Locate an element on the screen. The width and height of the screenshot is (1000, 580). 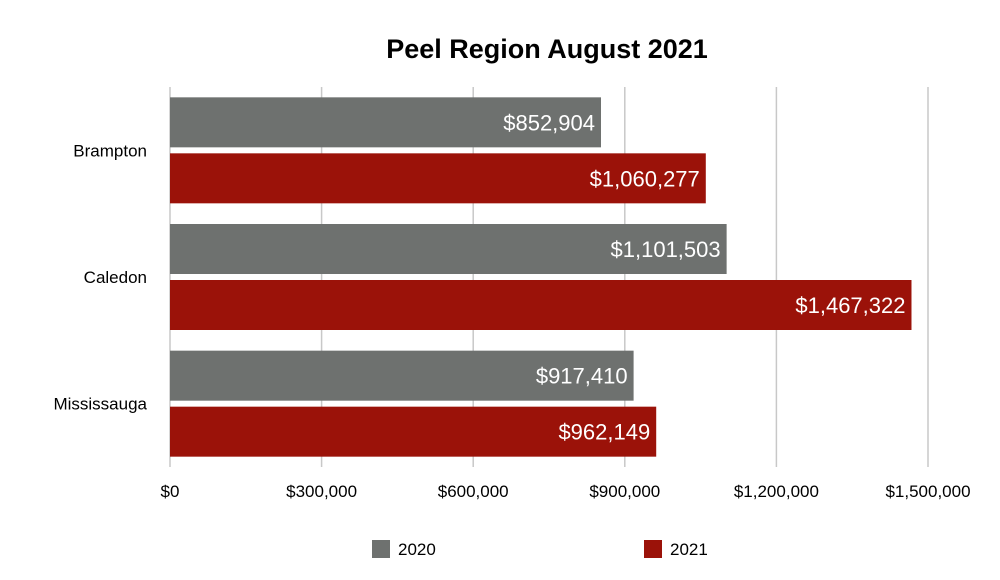
legend: 2020 2021 is located at coordinates (540, 549).